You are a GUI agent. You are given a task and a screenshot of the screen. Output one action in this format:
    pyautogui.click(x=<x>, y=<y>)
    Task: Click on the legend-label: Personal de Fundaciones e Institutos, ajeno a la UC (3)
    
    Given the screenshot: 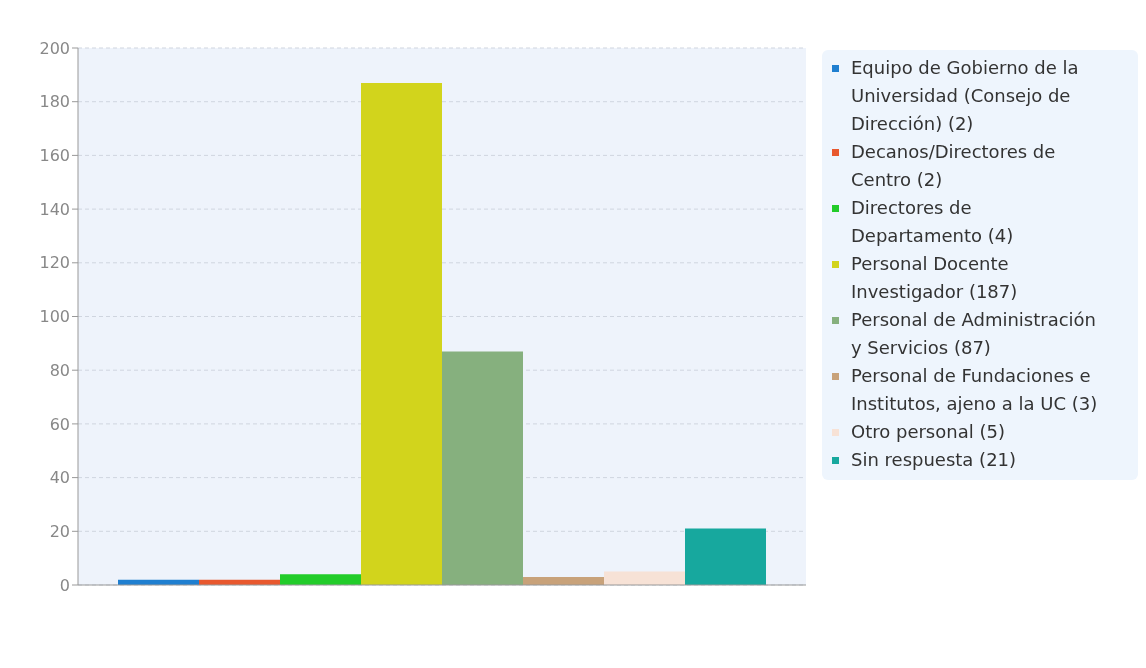 What is the action you would take?
    pyautogui.click(x=975, y=390)
    